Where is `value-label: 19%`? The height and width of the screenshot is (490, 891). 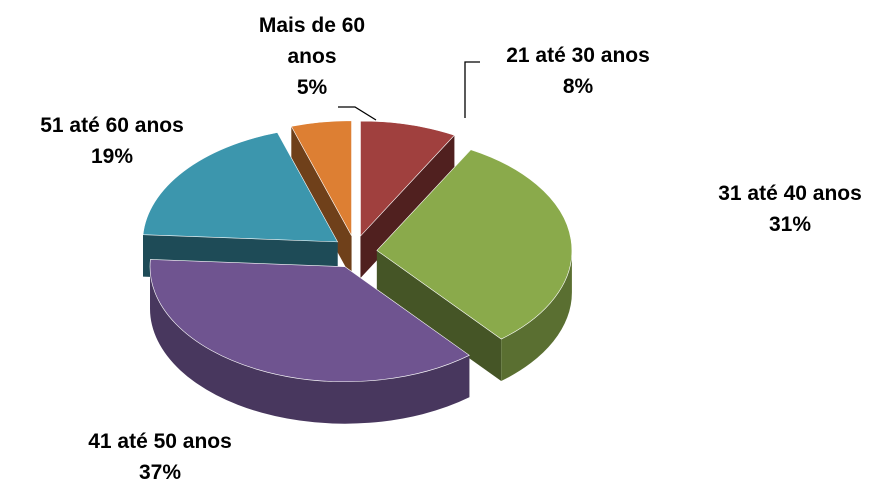
value-label: 19% is located at coordinates (112, 156).